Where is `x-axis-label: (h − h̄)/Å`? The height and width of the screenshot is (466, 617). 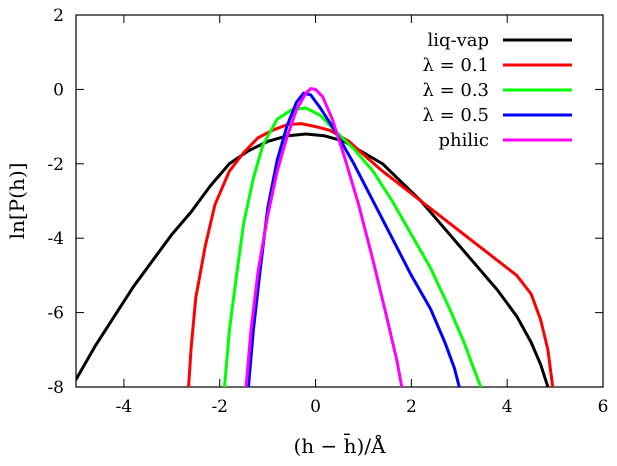
x-axis-label: (h − h̄)/Å is located at coordinates (339, 445).